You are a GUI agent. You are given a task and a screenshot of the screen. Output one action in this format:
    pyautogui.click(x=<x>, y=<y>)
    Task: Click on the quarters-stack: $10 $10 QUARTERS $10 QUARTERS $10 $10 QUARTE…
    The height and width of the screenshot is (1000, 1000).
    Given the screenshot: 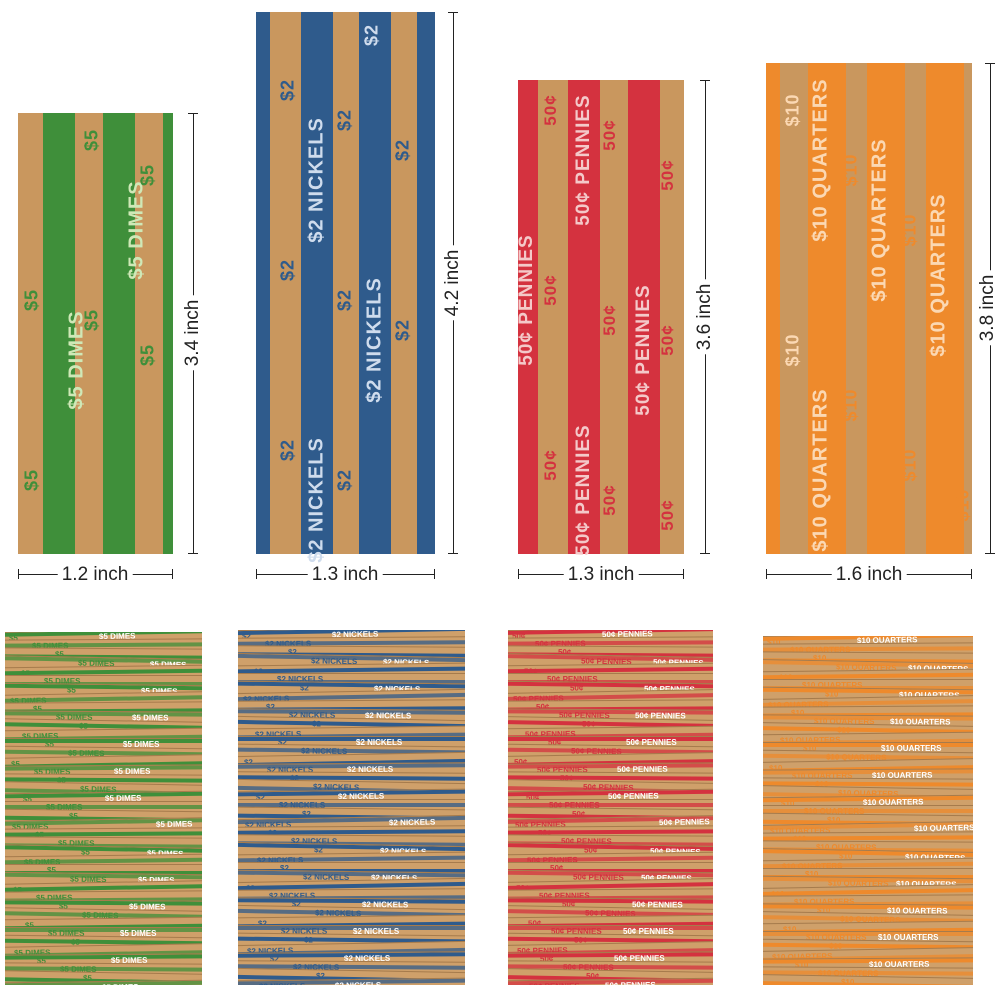 What is the action you would take?
    pyautogui.click(x=868, y=810)
    